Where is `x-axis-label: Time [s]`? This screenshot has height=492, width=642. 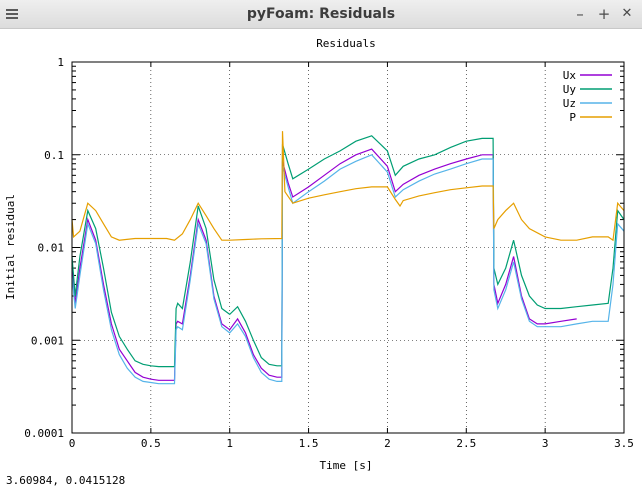
x-axis-label: Time [s] is located at coordinates (346, 465).